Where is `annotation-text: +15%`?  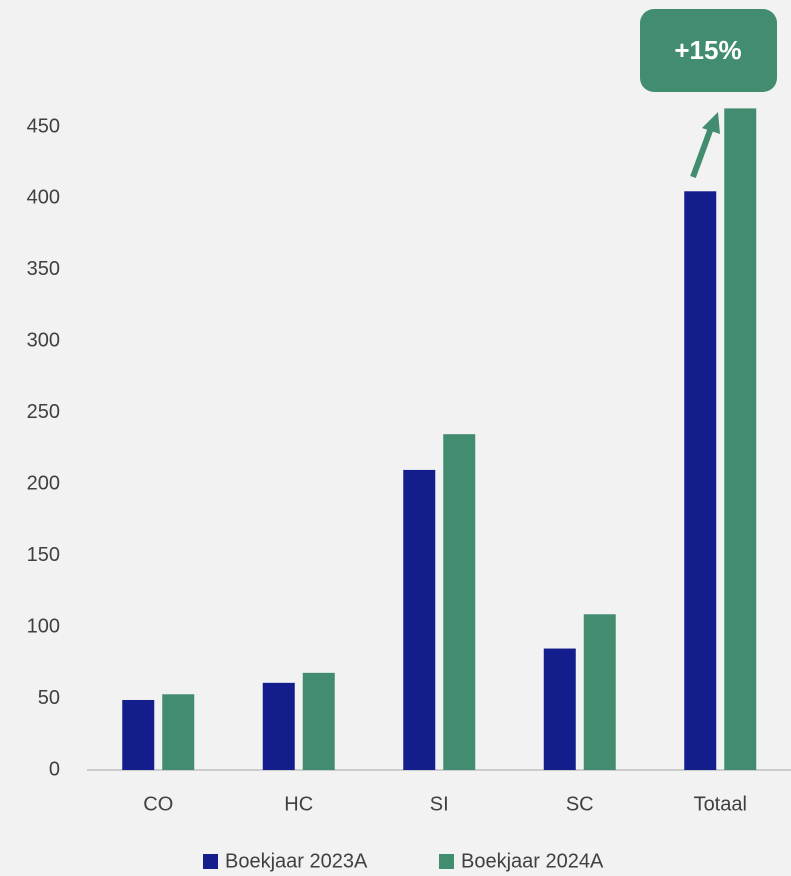 annotation-text: +15% is located at coordinates (707, 50).